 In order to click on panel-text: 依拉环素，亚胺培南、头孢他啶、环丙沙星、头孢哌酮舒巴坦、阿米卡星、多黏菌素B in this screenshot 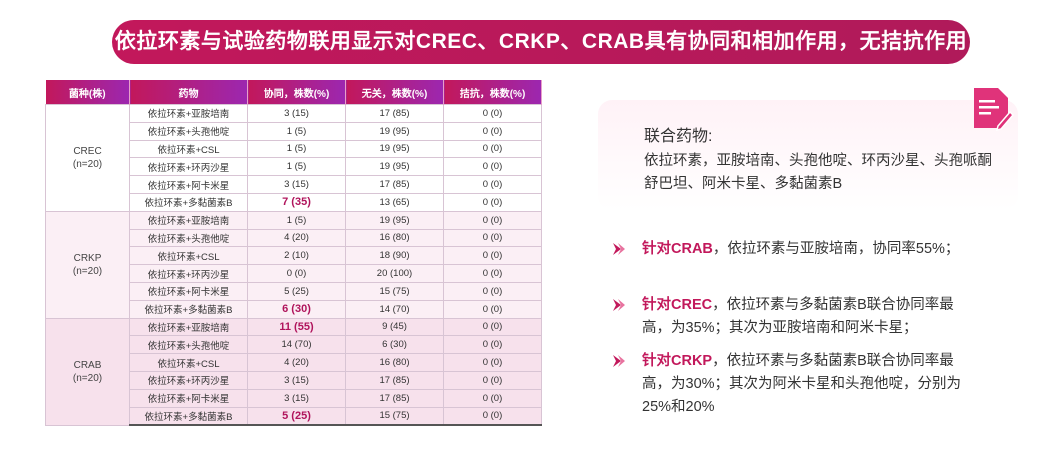, I will do `click(818, 172)`.